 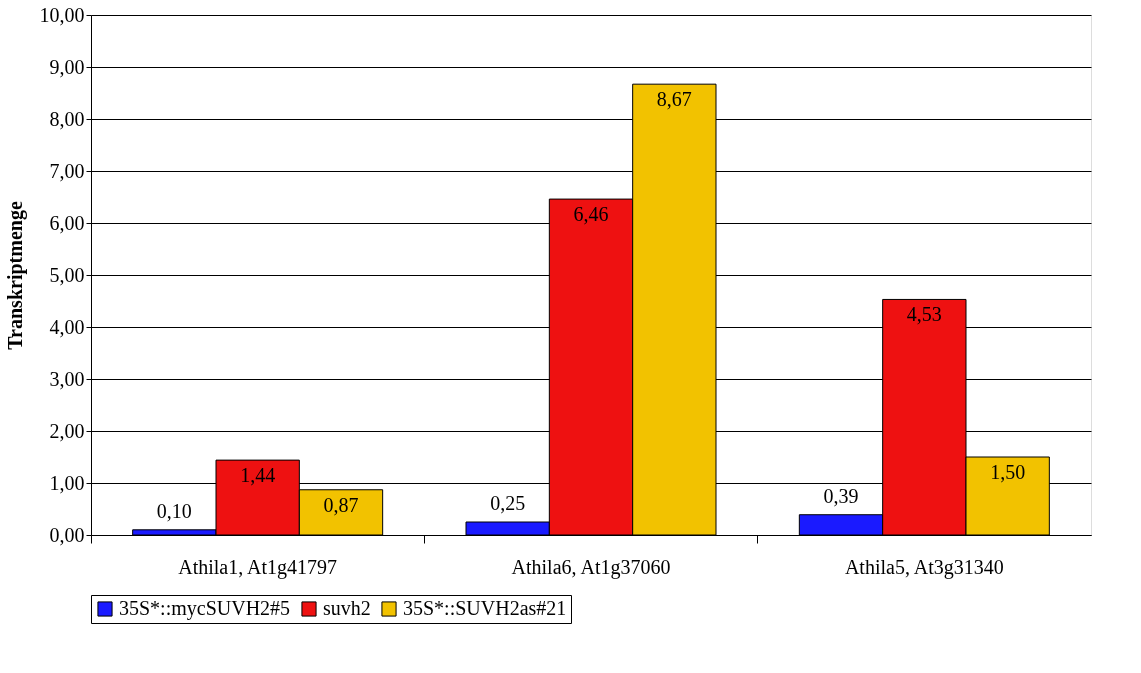 I want to click on data-label: 4,53, so click(x=924, y=314).